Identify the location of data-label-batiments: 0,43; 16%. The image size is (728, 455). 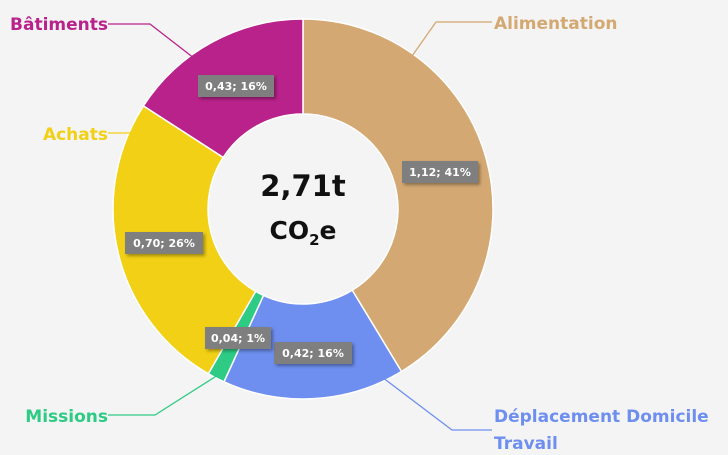
(236, 86).